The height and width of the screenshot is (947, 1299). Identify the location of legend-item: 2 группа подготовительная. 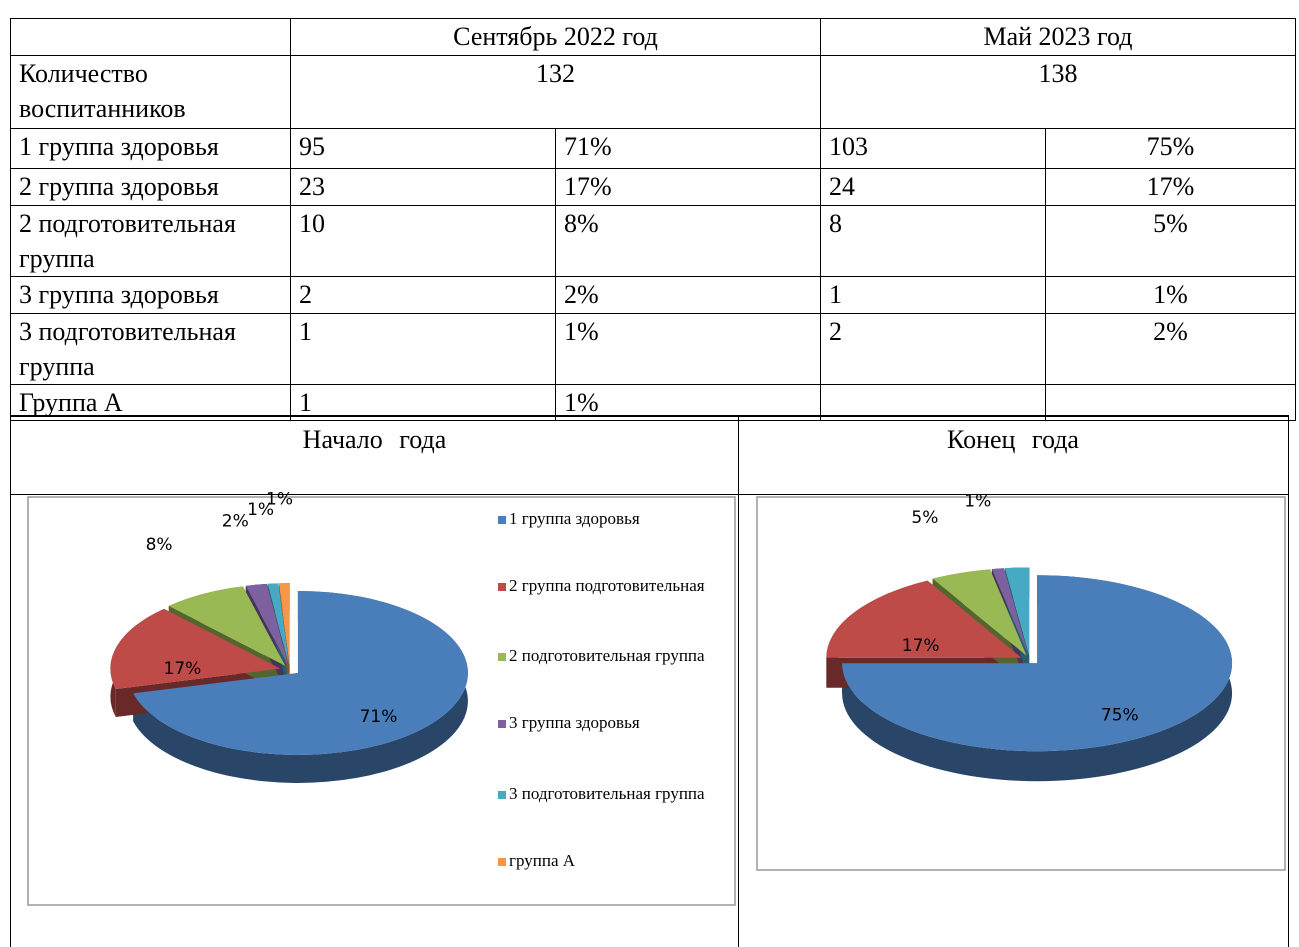
(603, 585).